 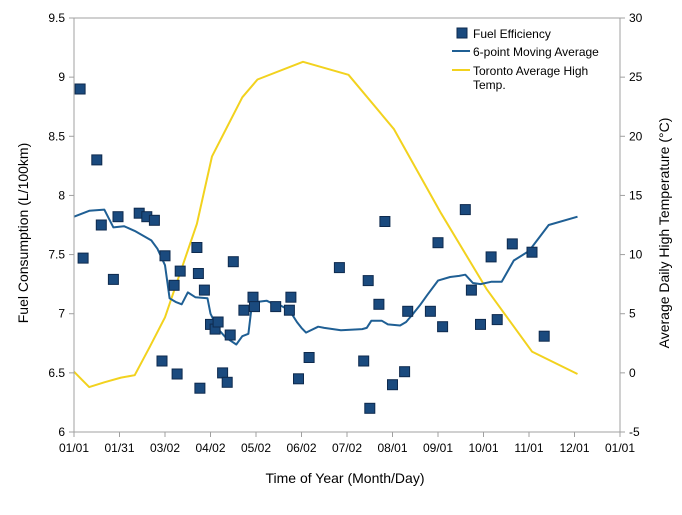 I want to click on y-right-tick-label: 30, so click(x=636, y=18).